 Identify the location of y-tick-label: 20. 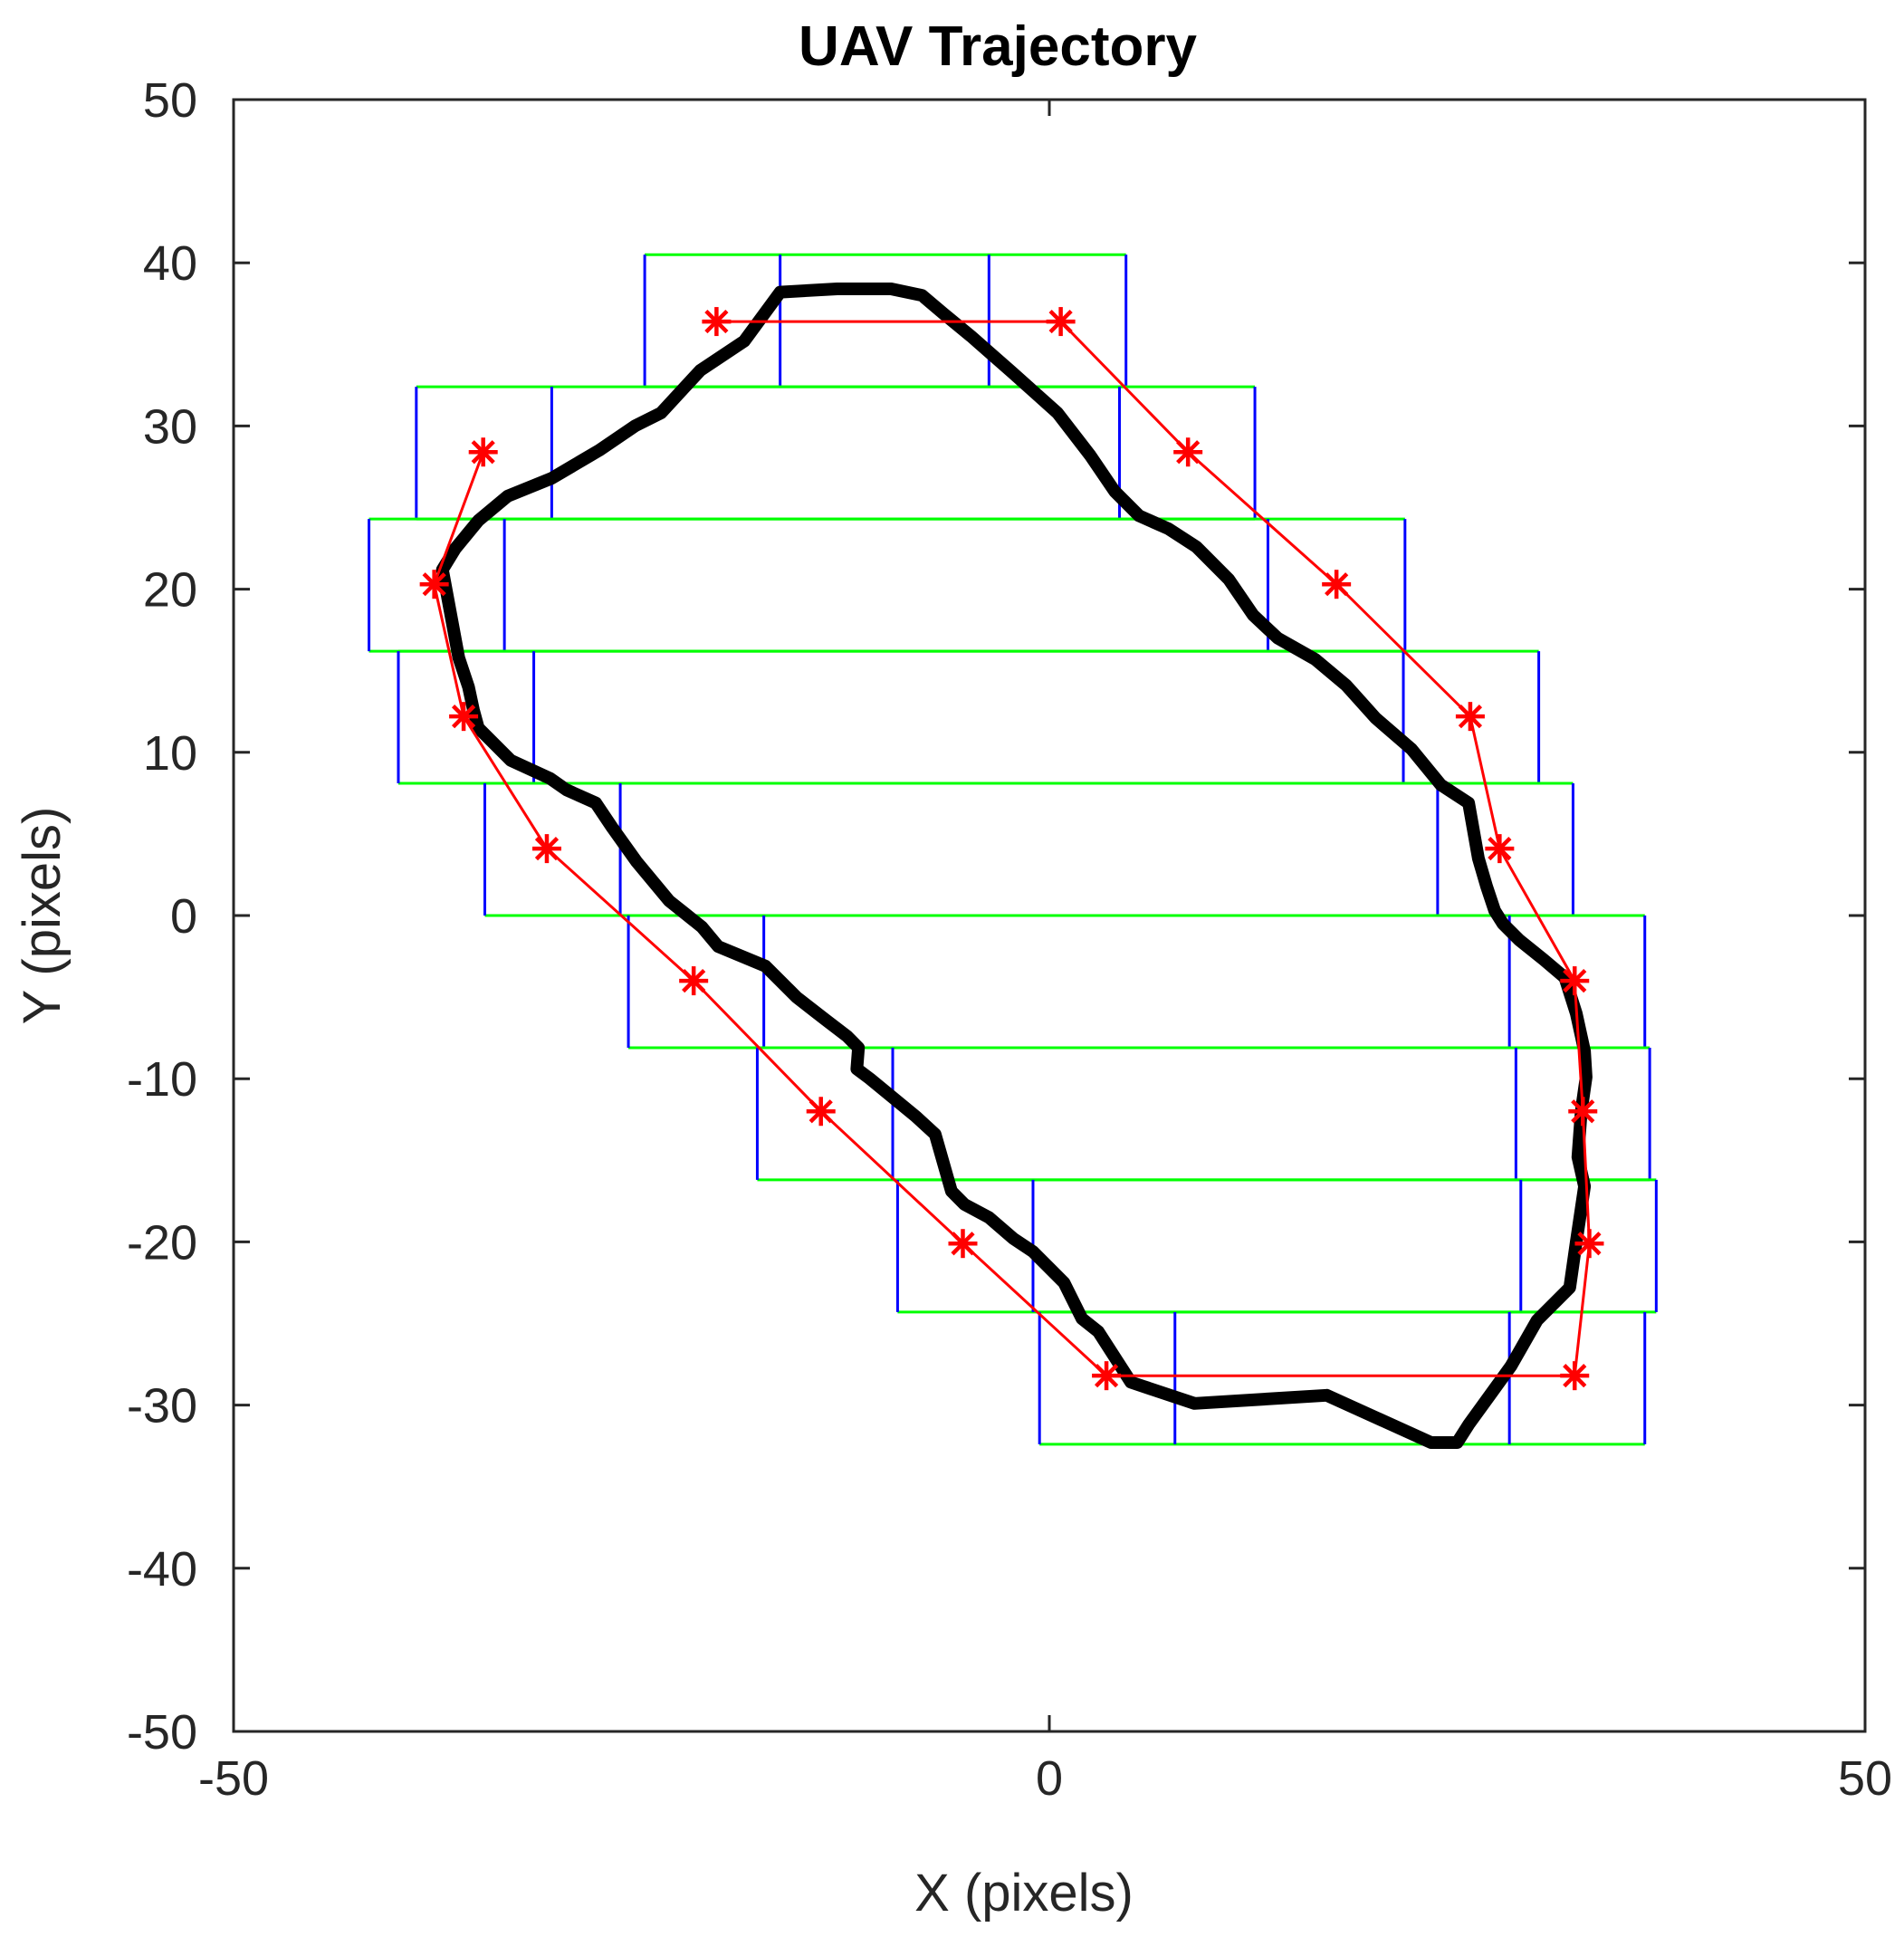
(170, 590).